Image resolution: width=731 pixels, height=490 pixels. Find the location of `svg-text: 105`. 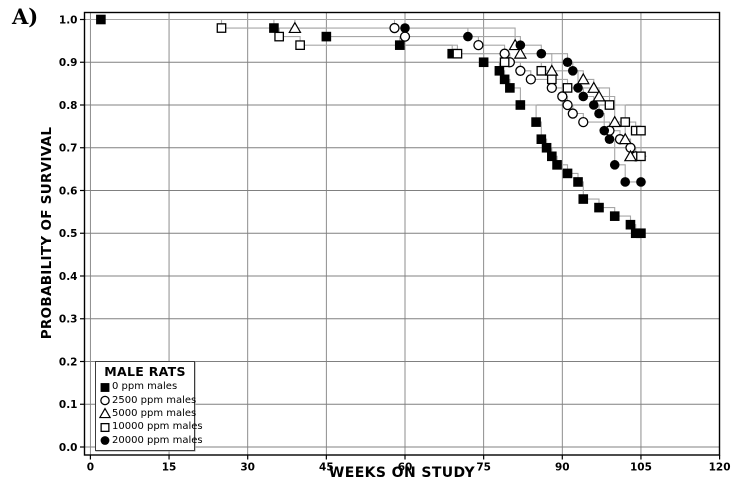

svg-text: 105 is located at coordinates (641, 468).